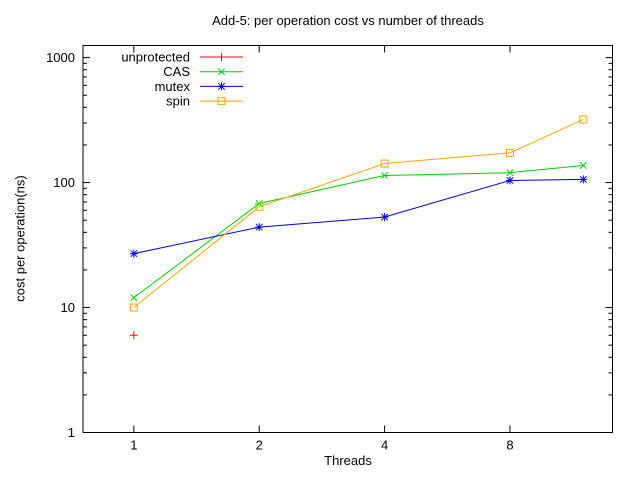  What do you see at coordinates (358, 216) in the screenshot?
I see `series-line-mutex` at bounding box center [358, 216].